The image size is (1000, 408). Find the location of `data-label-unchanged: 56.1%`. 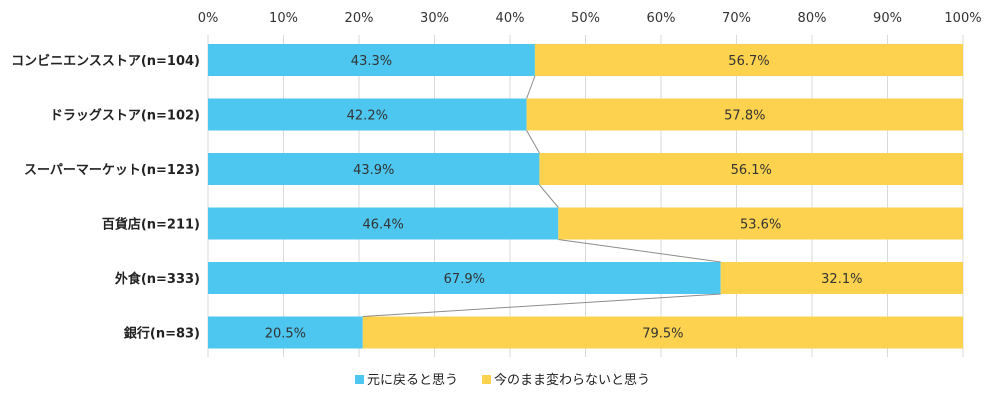

data-label-unchanged: 56.1% is located at coordinates (751, 170).